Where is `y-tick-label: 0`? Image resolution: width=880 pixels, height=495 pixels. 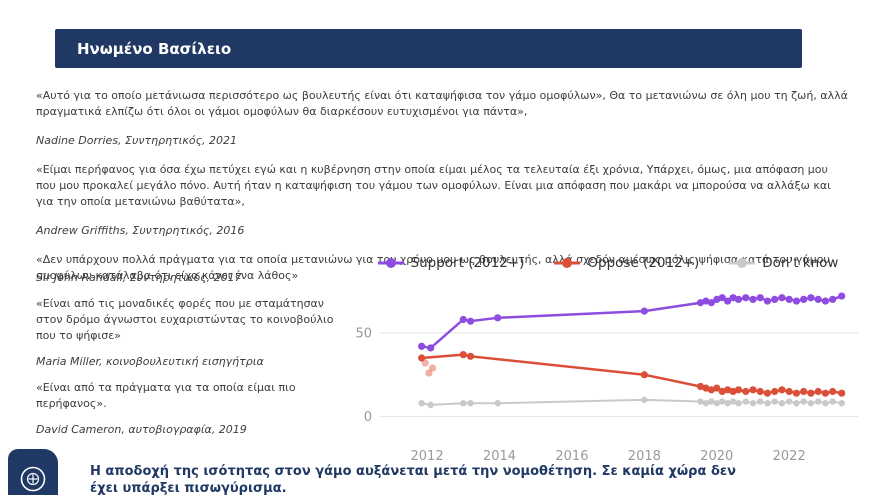 y-tick-label: 0 is located at coordinates (368, 417).